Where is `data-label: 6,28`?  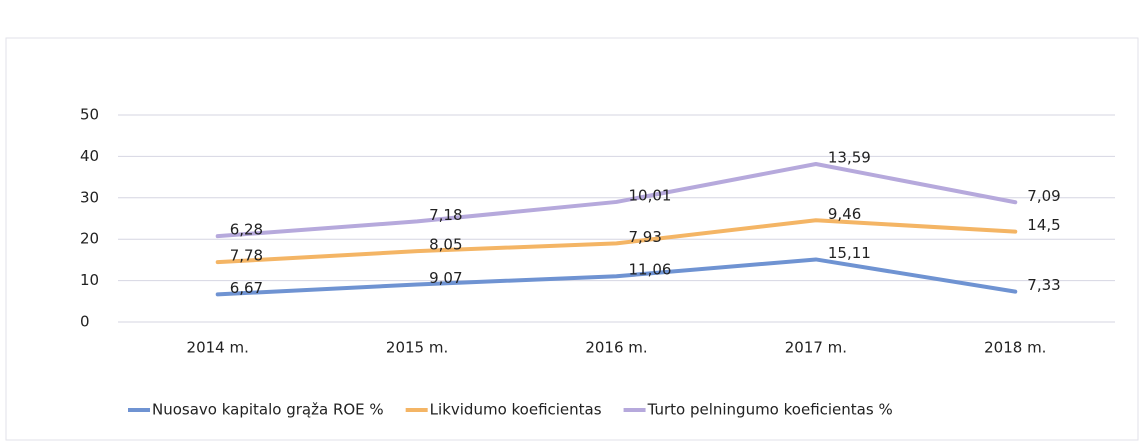
data-label: 6,28 is located at coordinates (246, 230).